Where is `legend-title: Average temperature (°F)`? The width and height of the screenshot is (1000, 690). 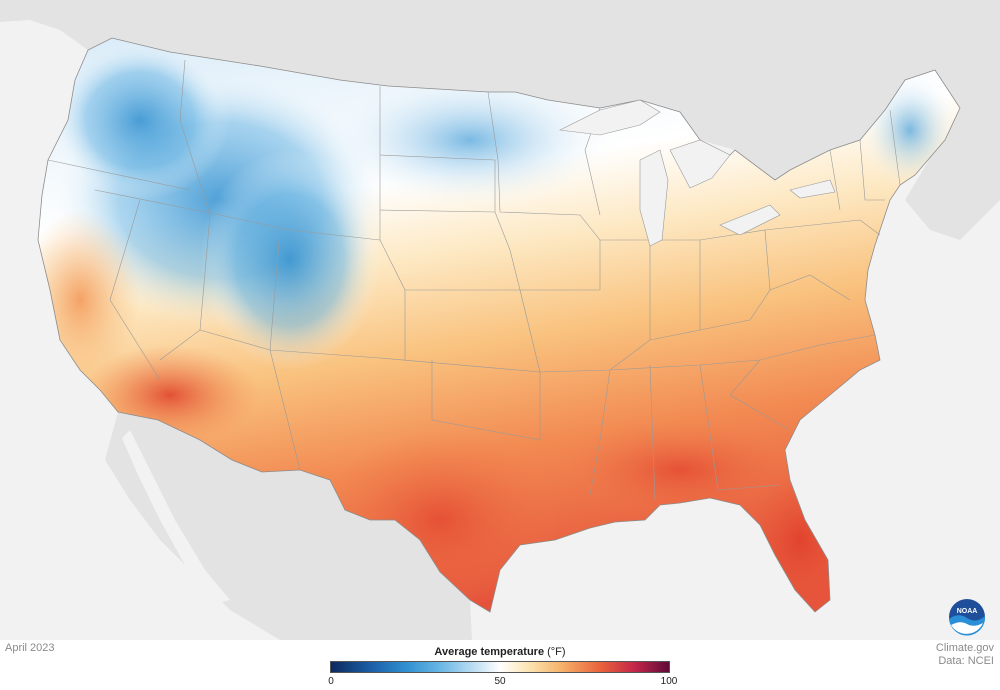
legend-title: Average temperature (°F) is located at coordinates (500, 652).